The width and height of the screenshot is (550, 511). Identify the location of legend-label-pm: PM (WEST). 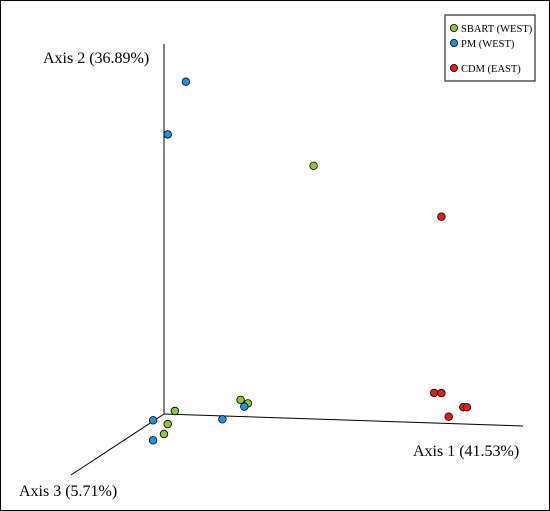
(488, 44).